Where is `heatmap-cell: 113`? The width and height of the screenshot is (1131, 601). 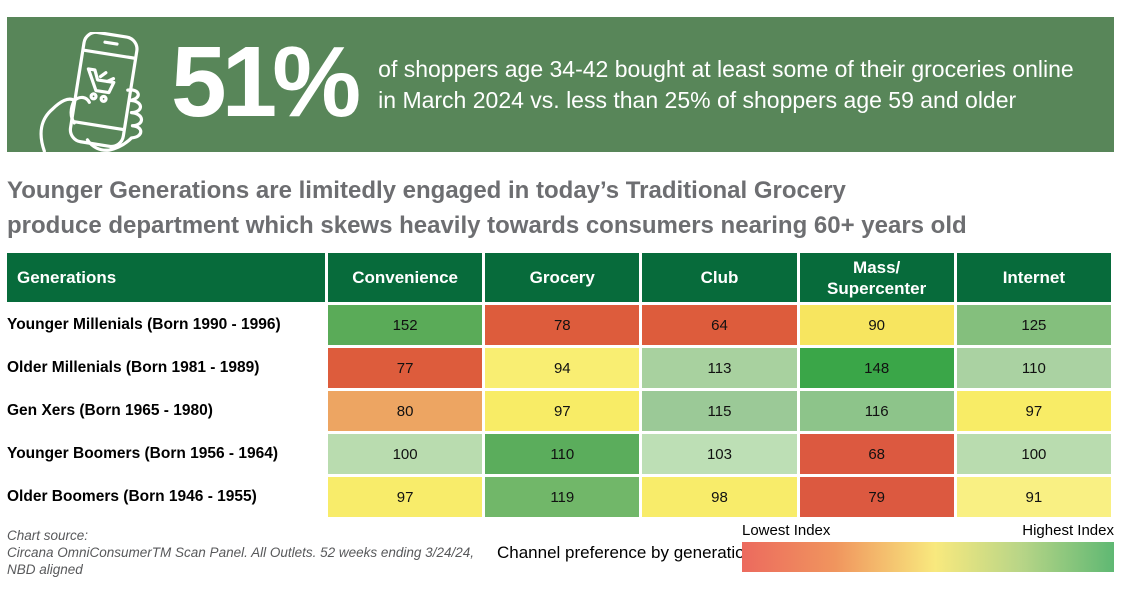 heatmap-cell: 113 is located at coordinates (719, 368).